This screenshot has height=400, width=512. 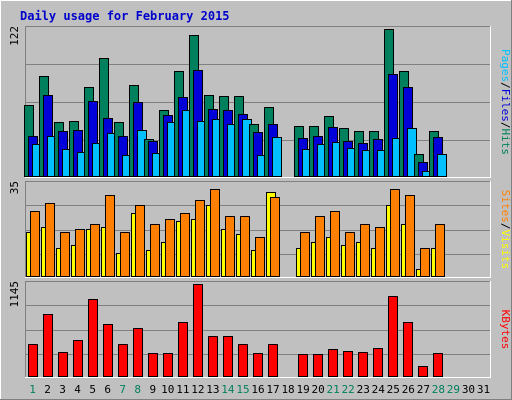 I want to click on x-tick-label: 22, so click(x=348, y=389).